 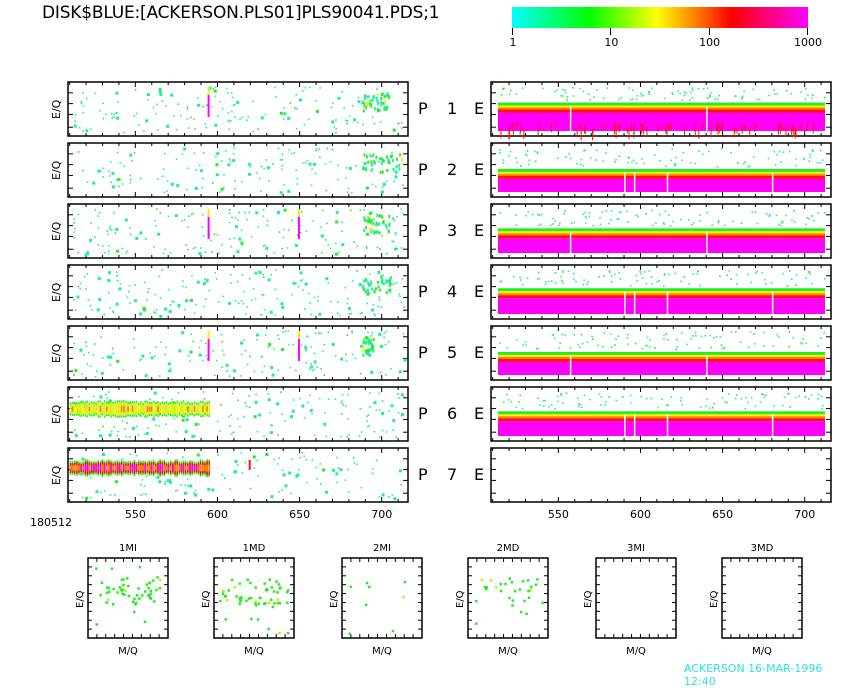 I want to click on spike-line, so click(x=298, y=224).